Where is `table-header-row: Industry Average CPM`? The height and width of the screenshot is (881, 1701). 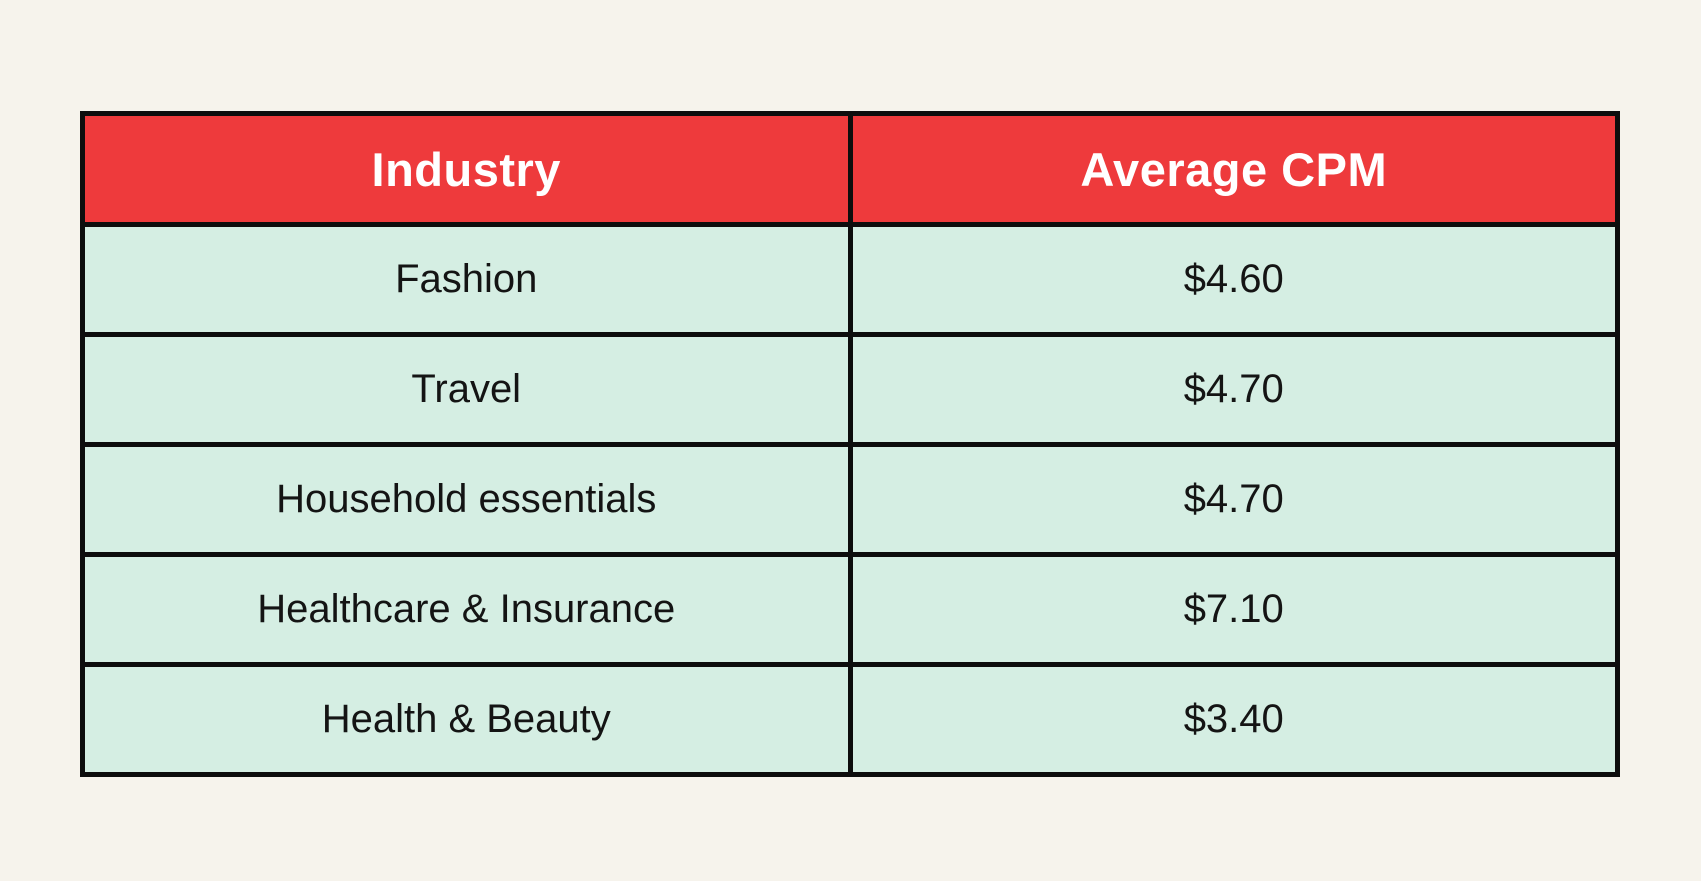 table-header-row: Industry Average CPM is located at coordinates (850, 169).